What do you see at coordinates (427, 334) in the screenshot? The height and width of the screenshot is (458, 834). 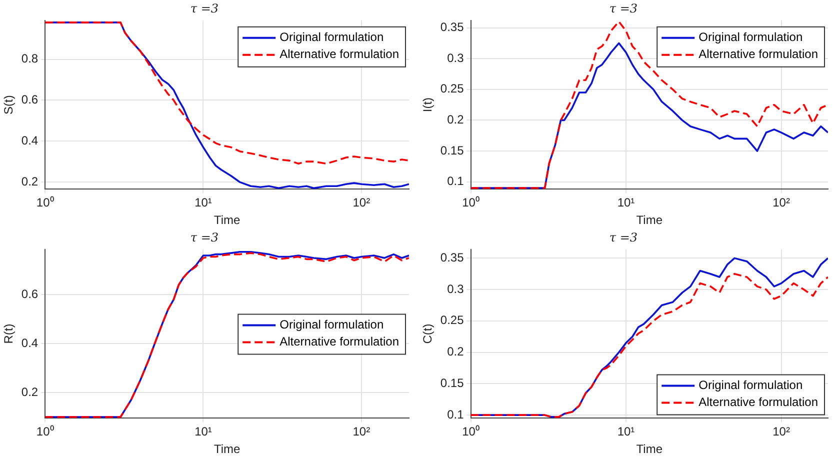 I see `y-axis-title: C(t)` at bounding box center [427, 334].